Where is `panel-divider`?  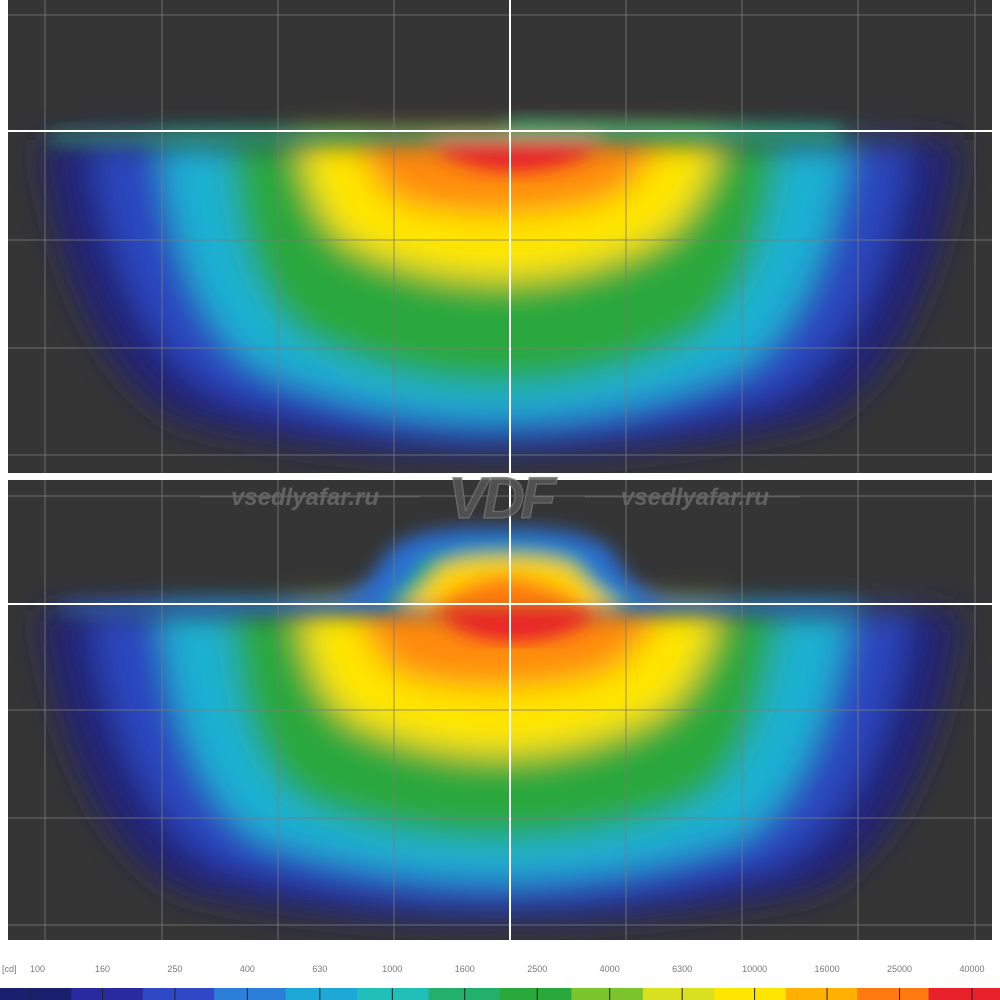
panel-divider is located at coordinates (500, 476).